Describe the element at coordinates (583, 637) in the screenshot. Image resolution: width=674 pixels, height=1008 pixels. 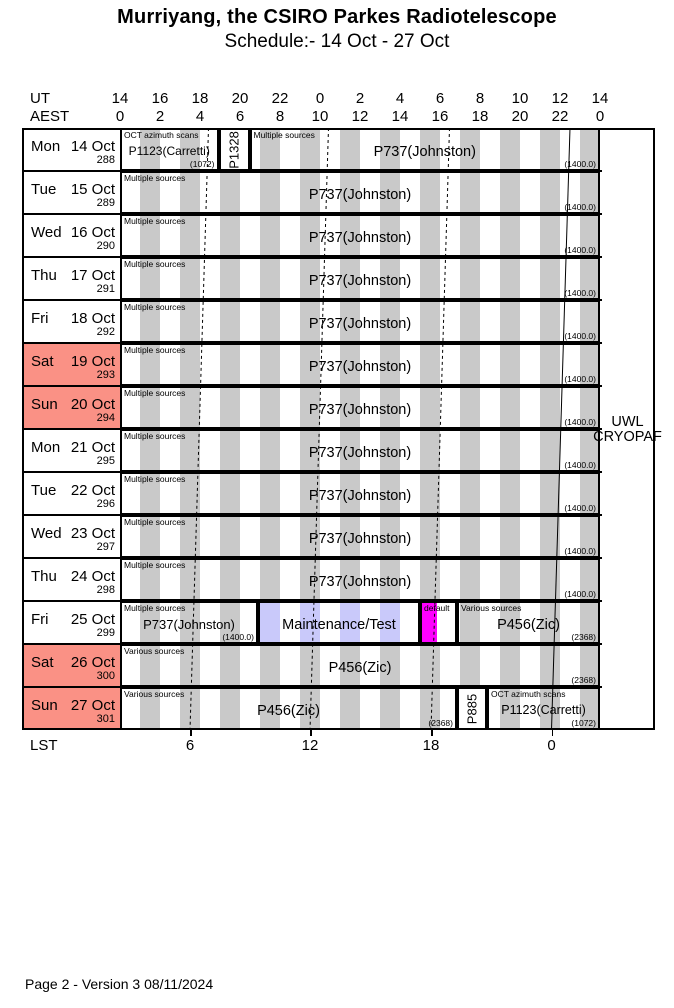
I see `block-note-label: (2368)` at that location.